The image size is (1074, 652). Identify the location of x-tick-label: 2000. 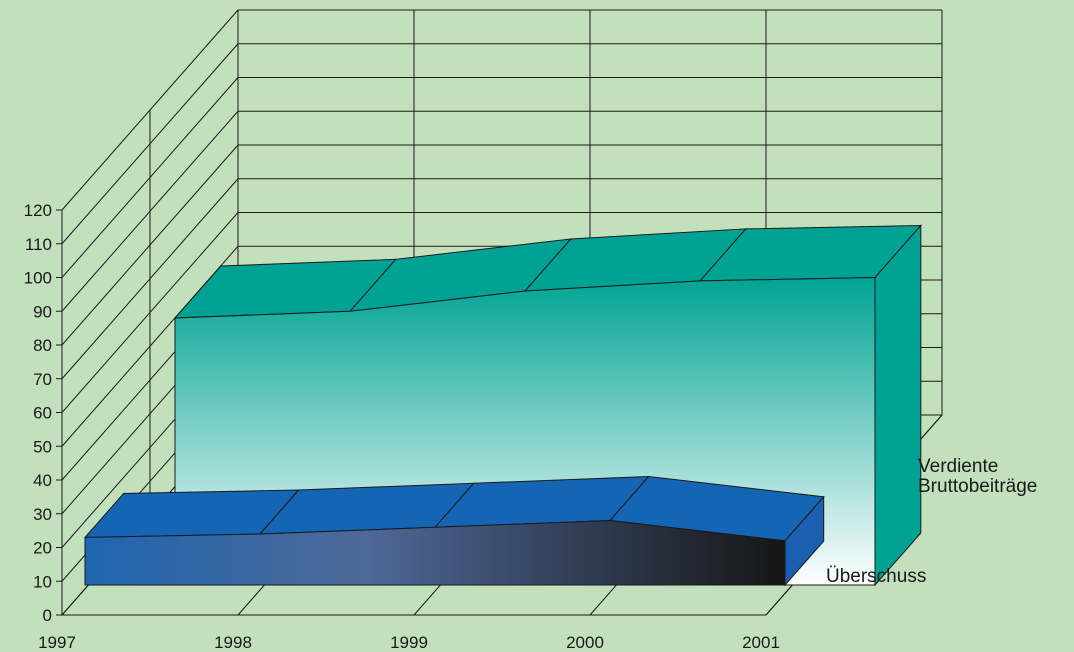
(585, 642).